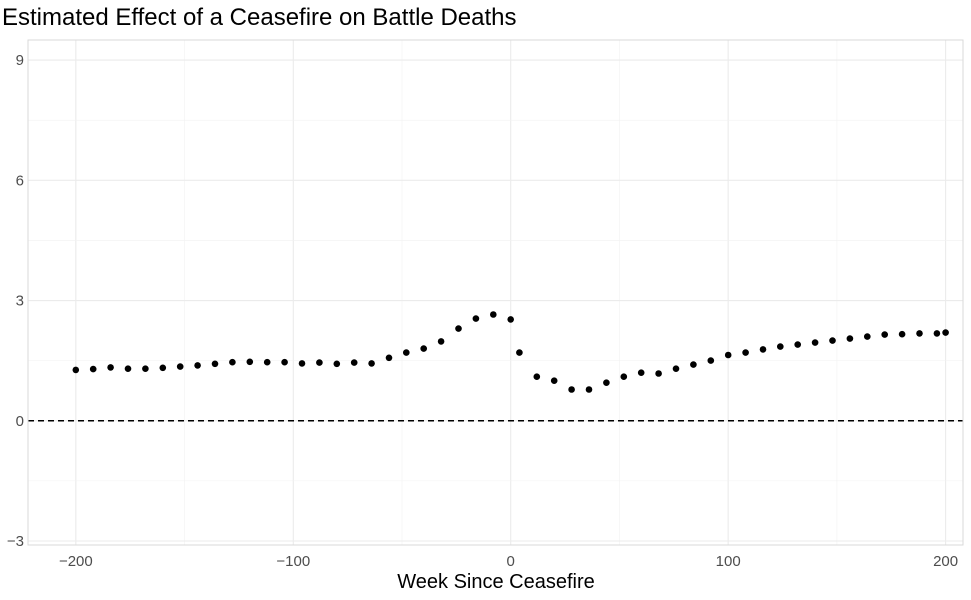 Image resolution: width=971 pixels, height=600 pixels. What do you see at coordinates (511, 352) in the screenshot?
I see `series-layer` at bounding box center [511, 352].